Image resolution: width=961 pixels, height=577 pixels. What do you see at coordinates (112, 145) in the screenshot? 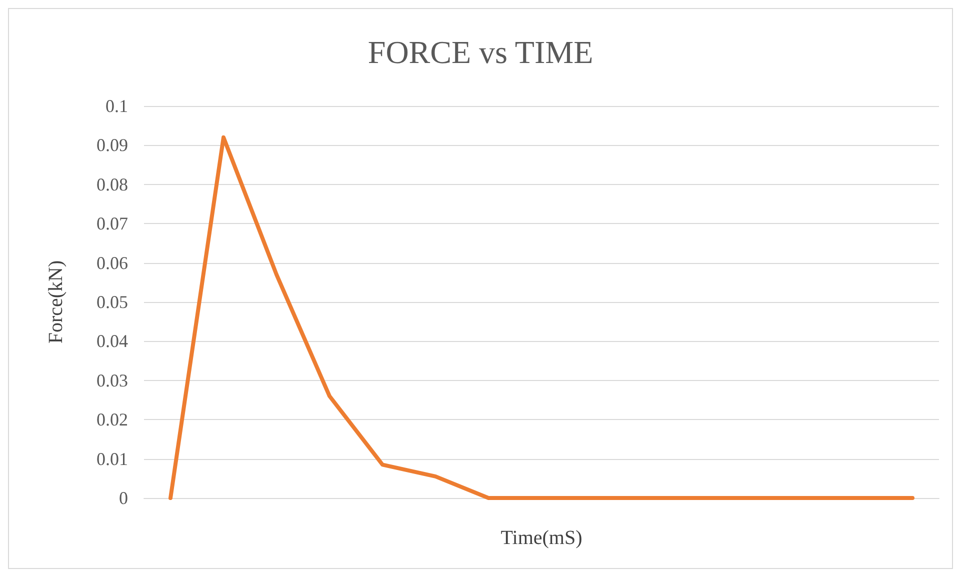
I see `y-tick-label: 0.09` at bounding box center [112, 145].